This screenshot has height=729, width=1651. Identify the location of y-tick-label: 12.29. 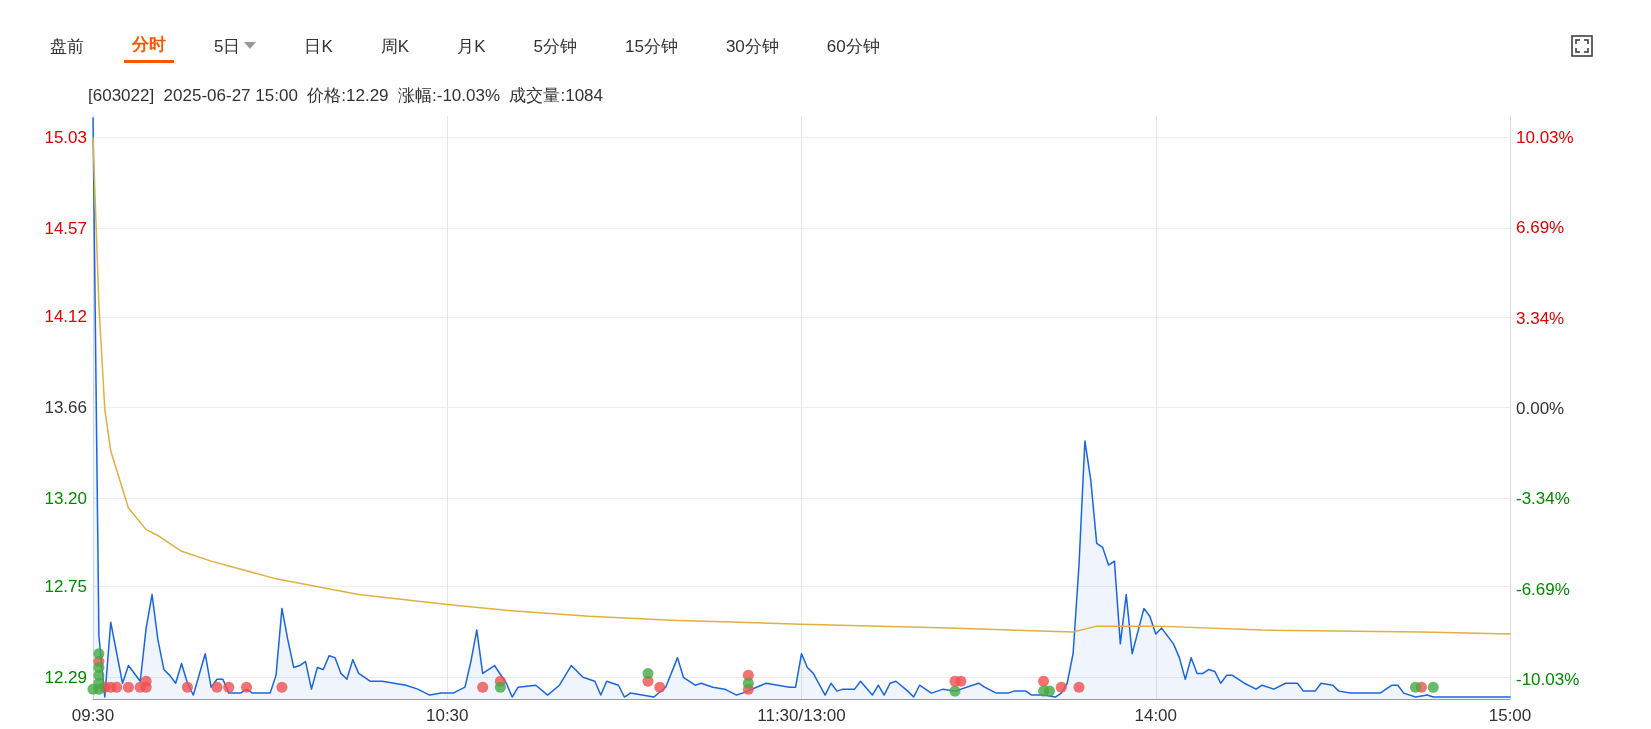
(65, 677).